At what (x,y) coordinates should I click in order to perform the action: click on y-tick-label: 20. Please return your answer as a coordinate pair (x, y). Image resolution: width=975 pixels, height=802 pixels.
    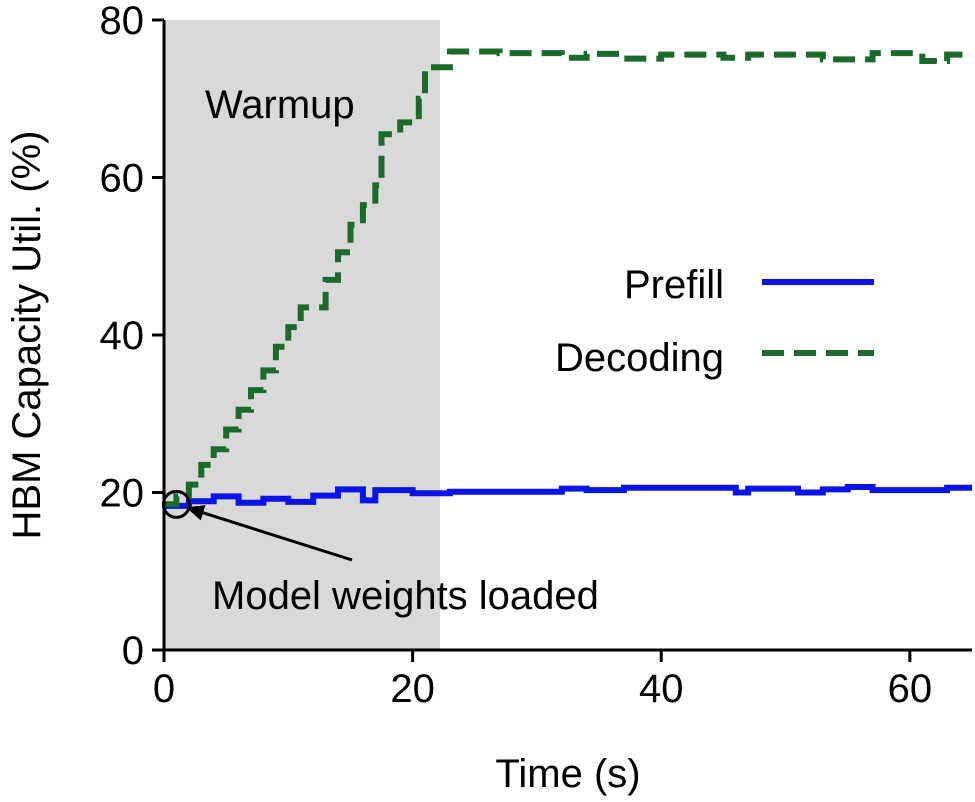
    Looking at the image, I should click on (122, 494).